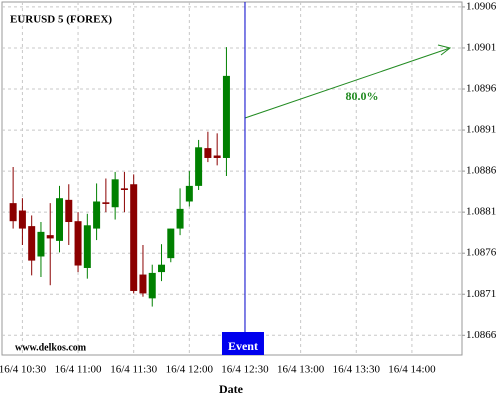 Image resolution: width=500 pixels, height=400 pixels. Describe the element at coordinates (61, 20) in the screenshot. I see `chart-title: EURUSD 5 (FOREX)` at that location.